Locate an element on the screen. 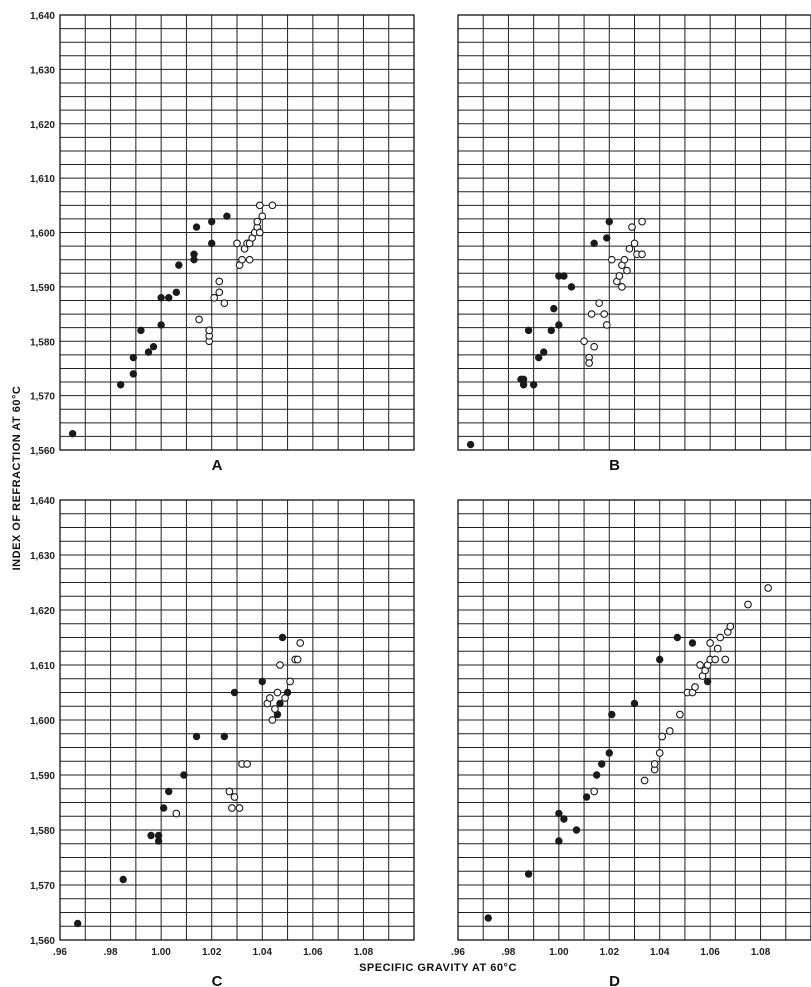 This screenshot has width=811, height=987. panel-label: D is located at coordinates (614, 980).